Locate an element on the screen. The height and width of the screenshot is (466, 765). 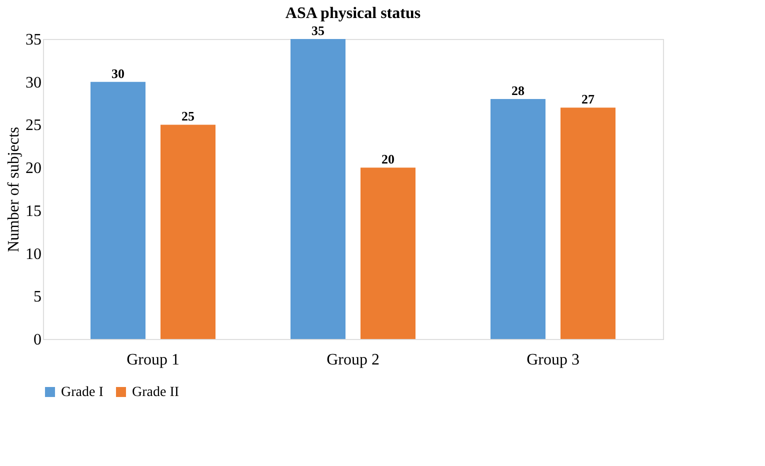
y-tick-label: 35 is located at coordinates (34, 40).